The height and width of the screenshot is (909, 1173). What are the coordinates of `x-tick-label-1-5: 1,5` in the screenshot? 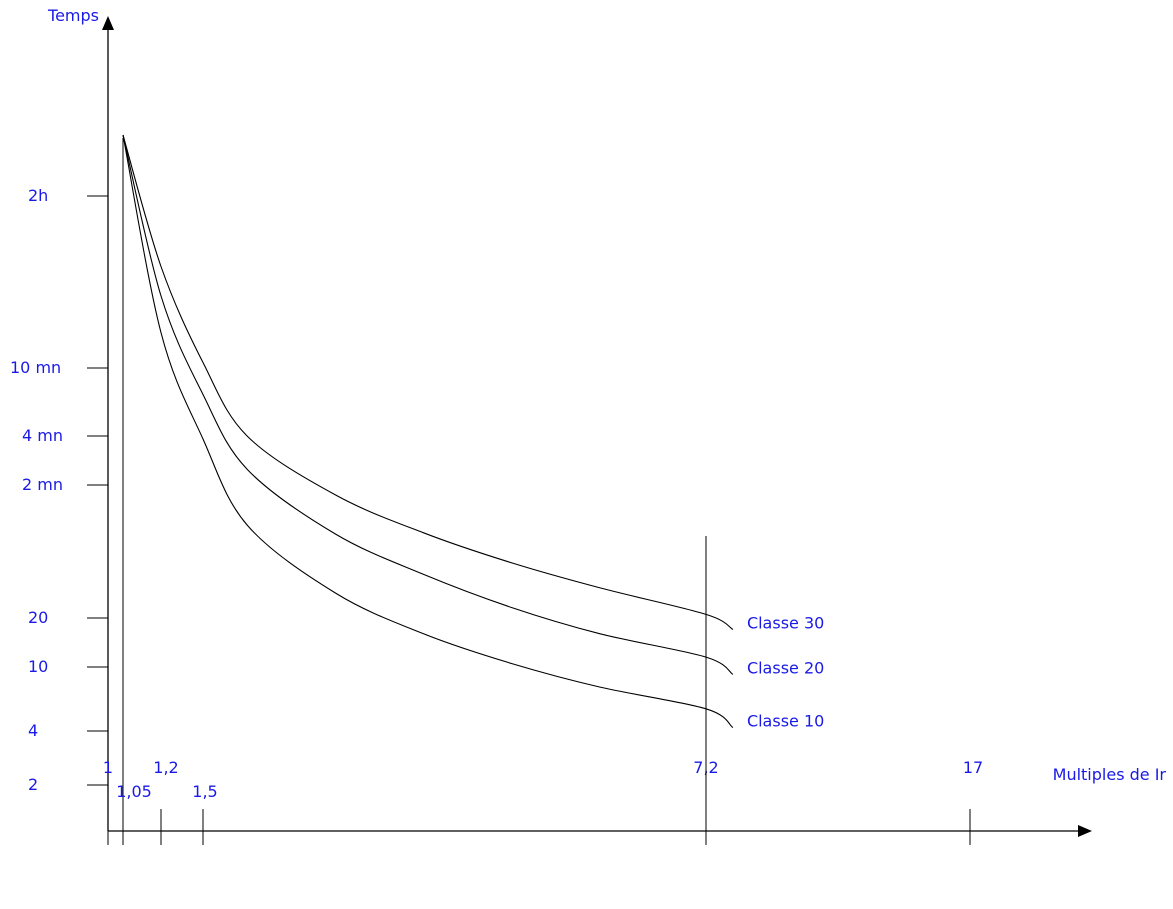 It's located at (204, 791).